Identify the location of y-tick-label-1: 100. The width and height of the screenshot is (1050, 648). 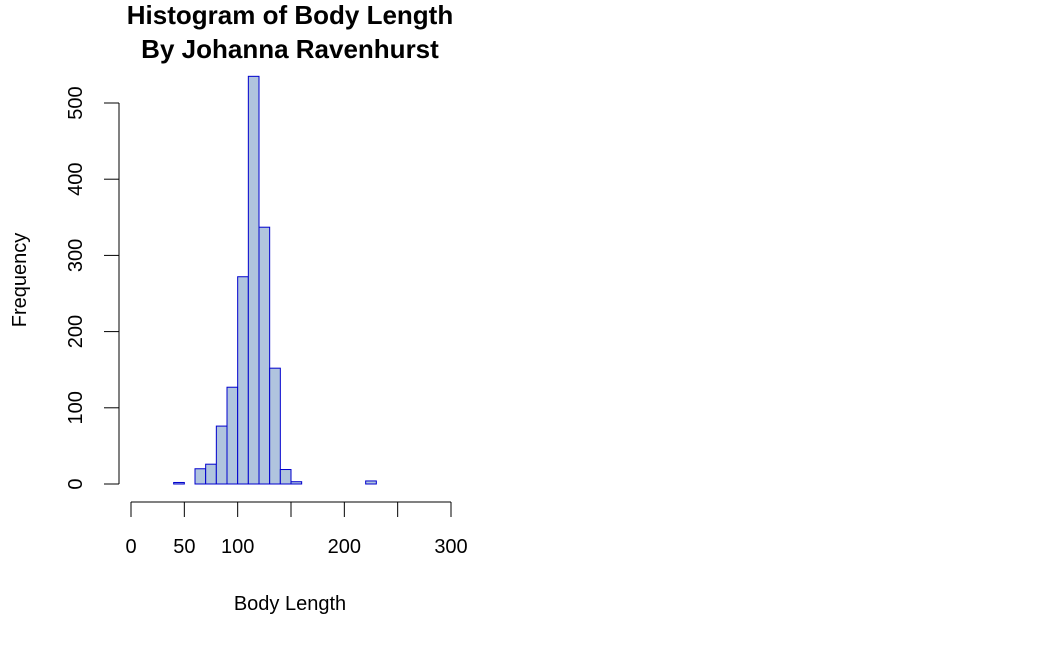
(76, 407).